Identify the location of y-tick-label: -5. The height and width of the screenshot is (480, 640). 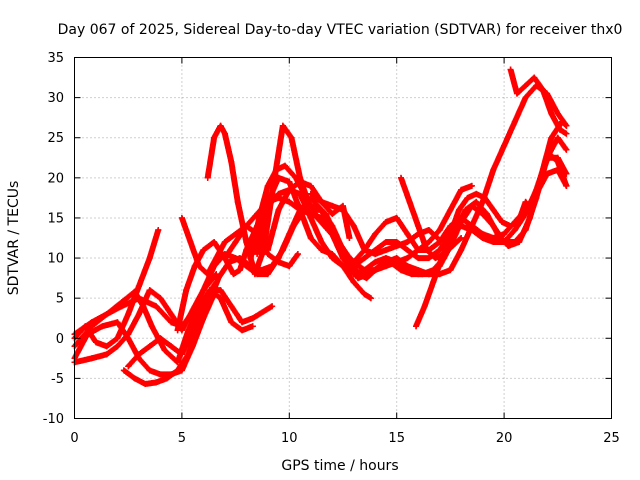
(57, 379).